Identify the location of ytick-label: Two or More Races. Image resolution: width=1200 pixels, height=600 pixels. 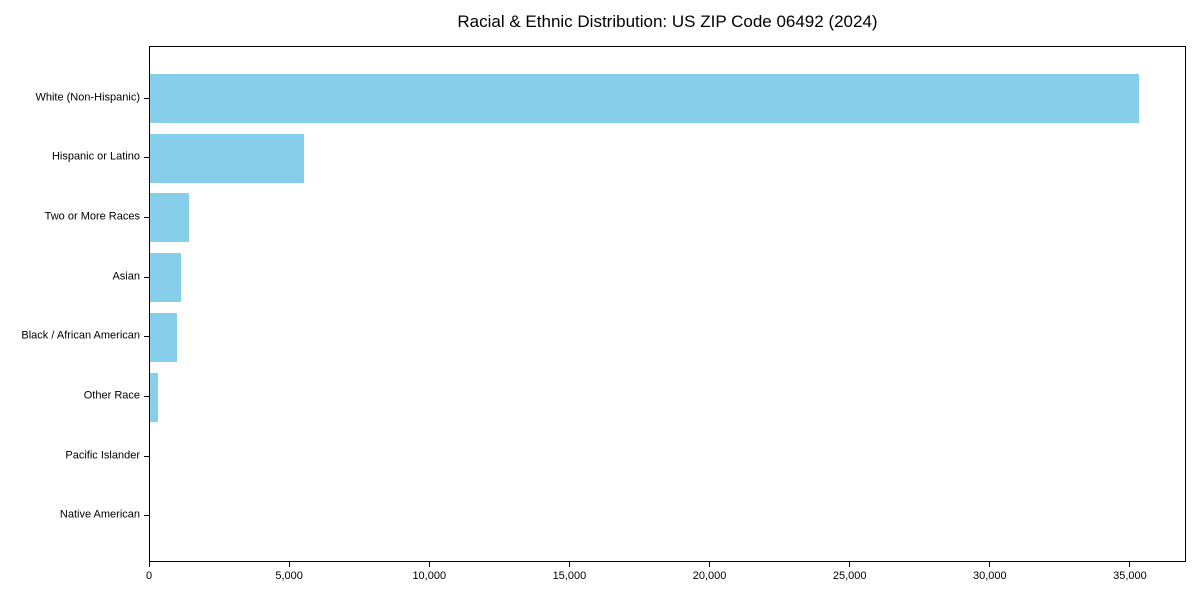
(92, 216).